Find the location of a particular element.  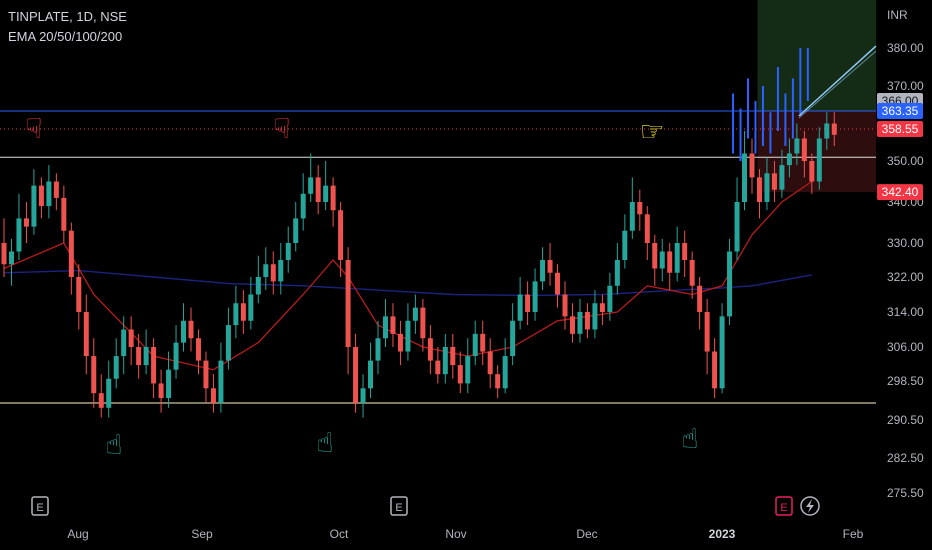

lightning-icon is located at coordinates (810, 506).